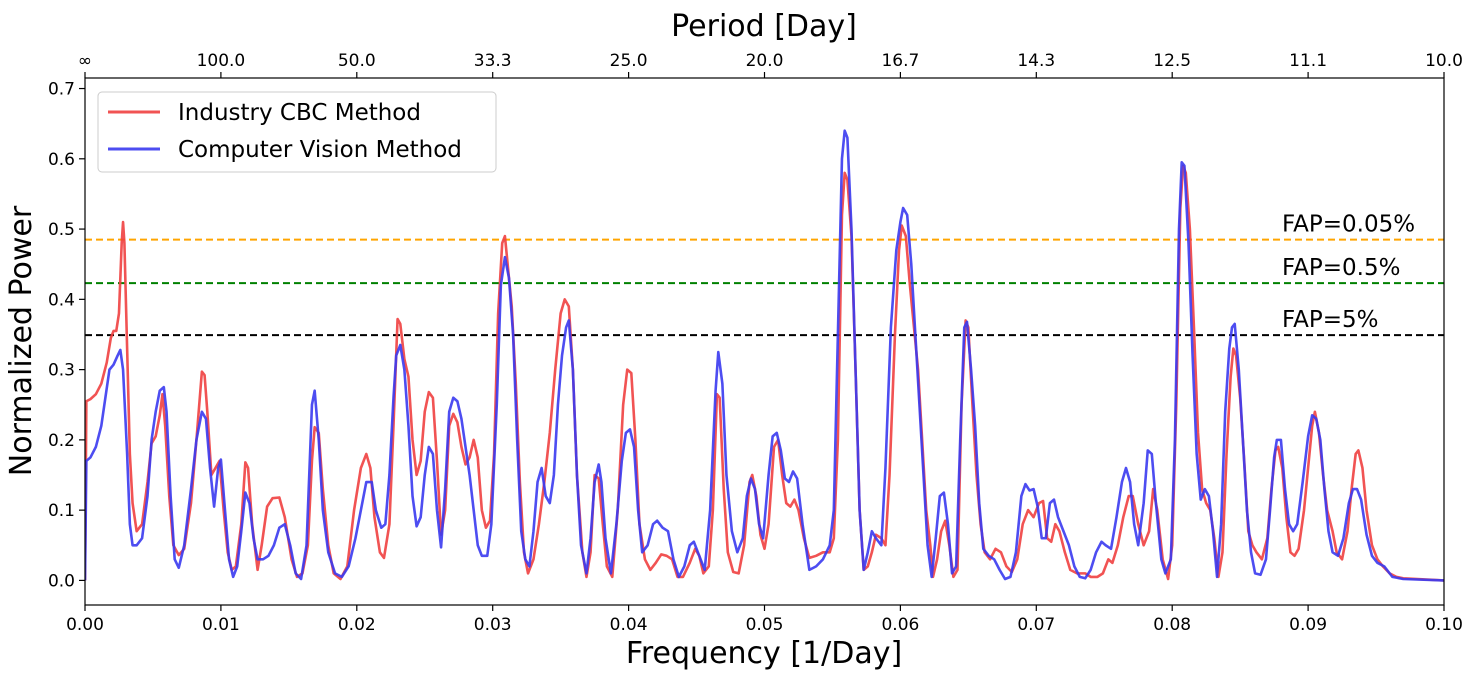  What do you see at coordinates (61, 300) in the screenshot?
I see `y-tick-label: 0.4` at bounding box center [61, 300].